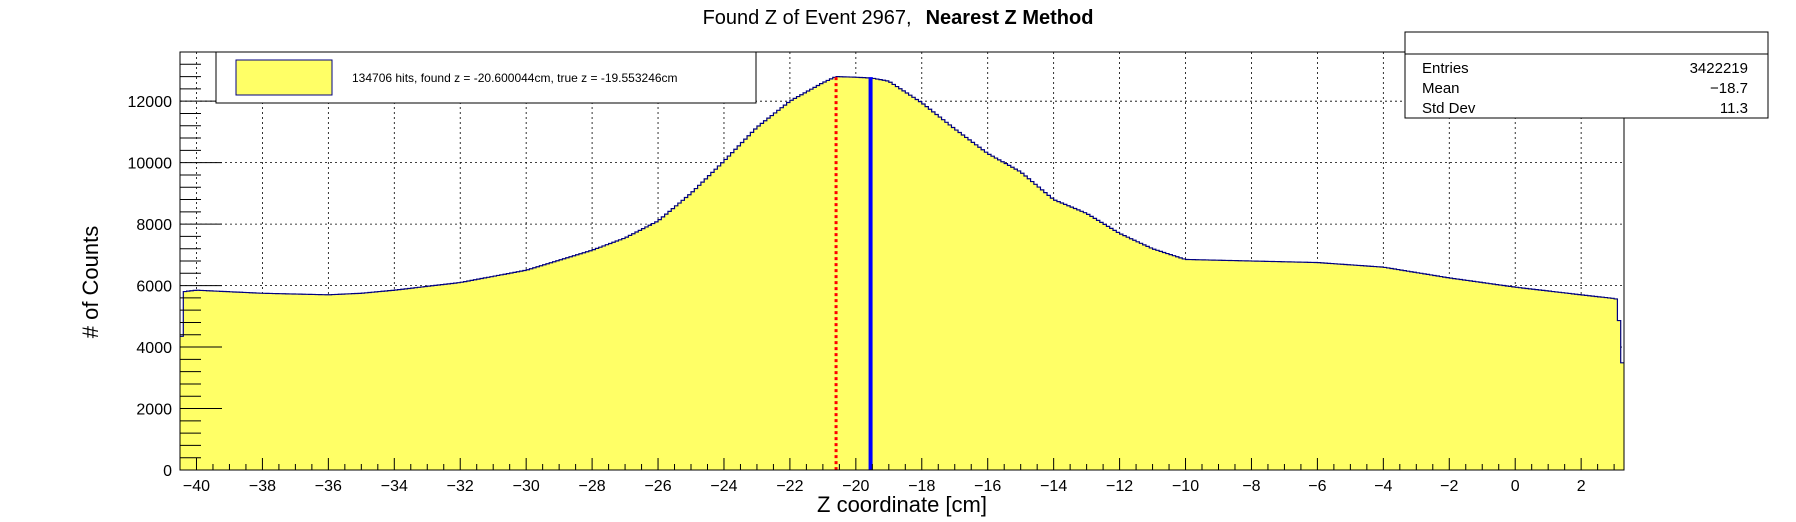  I want to click on x-tick-label: −2, so click(1449, 486).